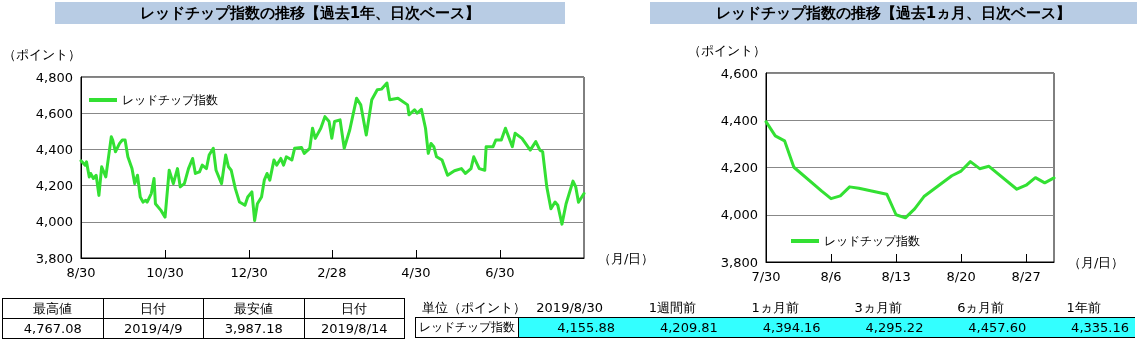 The image size is (1137, 346). Describe the element at coordinates (672, 308) in the screenshot. I see `category-label: 1週間前` at that location.